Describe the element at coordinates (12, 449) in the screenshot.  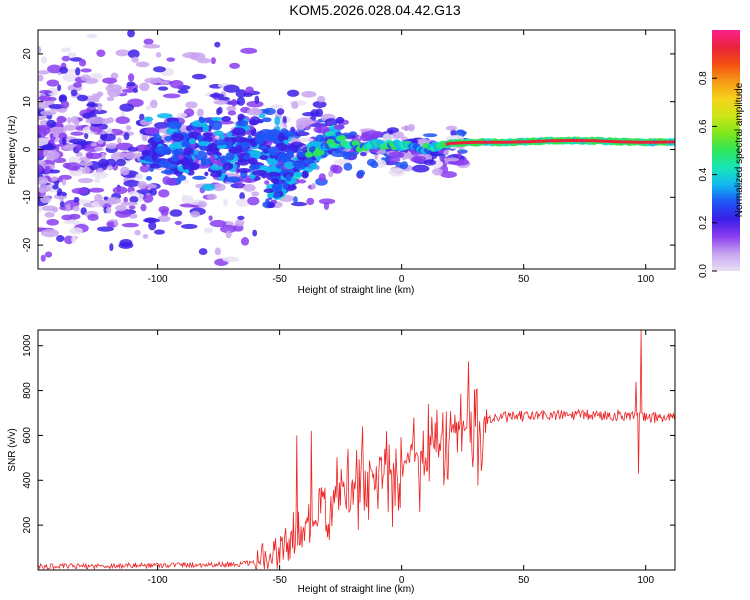
I see `snr-y-axis-label: SNR (v/v)` at that location.